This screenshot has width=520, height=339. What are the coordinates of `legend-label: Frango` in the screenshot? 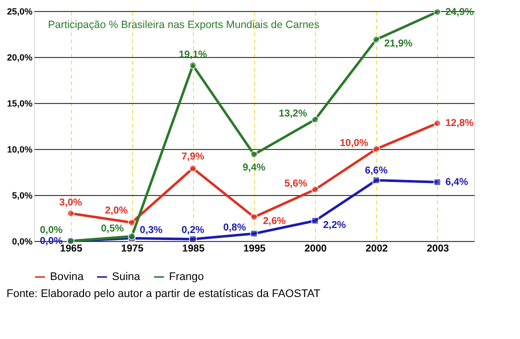 It's located at (186, 277).